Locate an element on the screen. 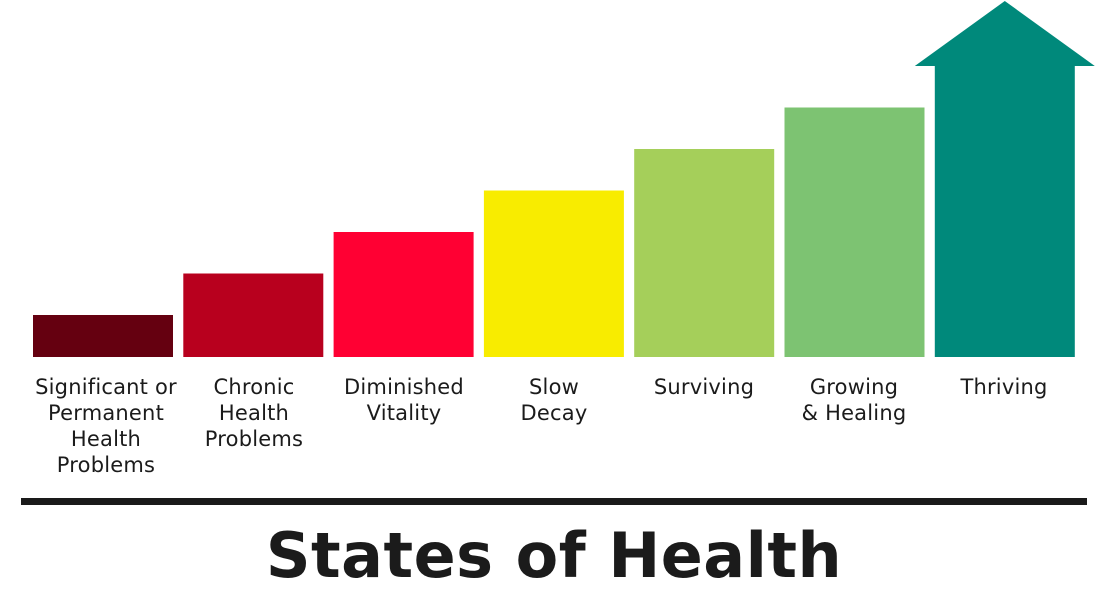 Image resolution: width=1108 pixels, height=593 pixels. step-arrow-thriving is located at coordinates (1004, 179).